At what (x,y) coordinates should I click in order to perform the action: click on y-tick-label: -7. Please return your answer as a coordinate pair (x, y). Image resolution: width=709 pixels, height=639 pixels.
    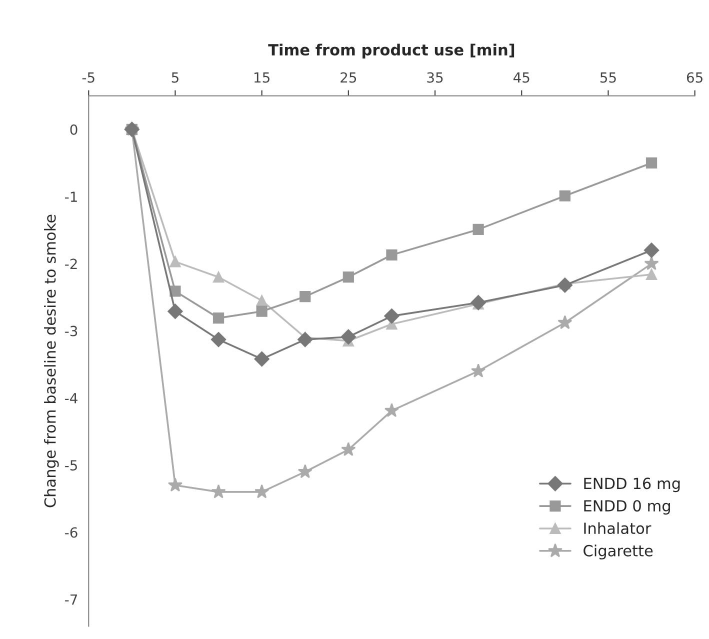
    Looking at the image, I should click on (71, 599).